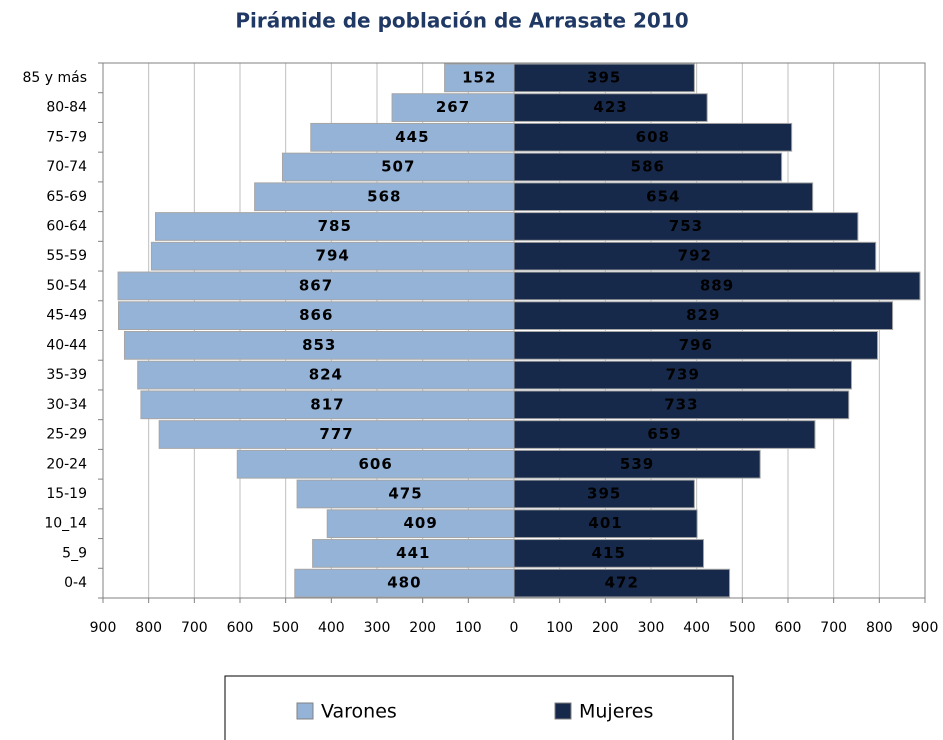 This screenshot has width=943, height=740. Describe the element at coordinates (66, 226) in the screenshot. I see `y-tick-label: 60-64` at that location.